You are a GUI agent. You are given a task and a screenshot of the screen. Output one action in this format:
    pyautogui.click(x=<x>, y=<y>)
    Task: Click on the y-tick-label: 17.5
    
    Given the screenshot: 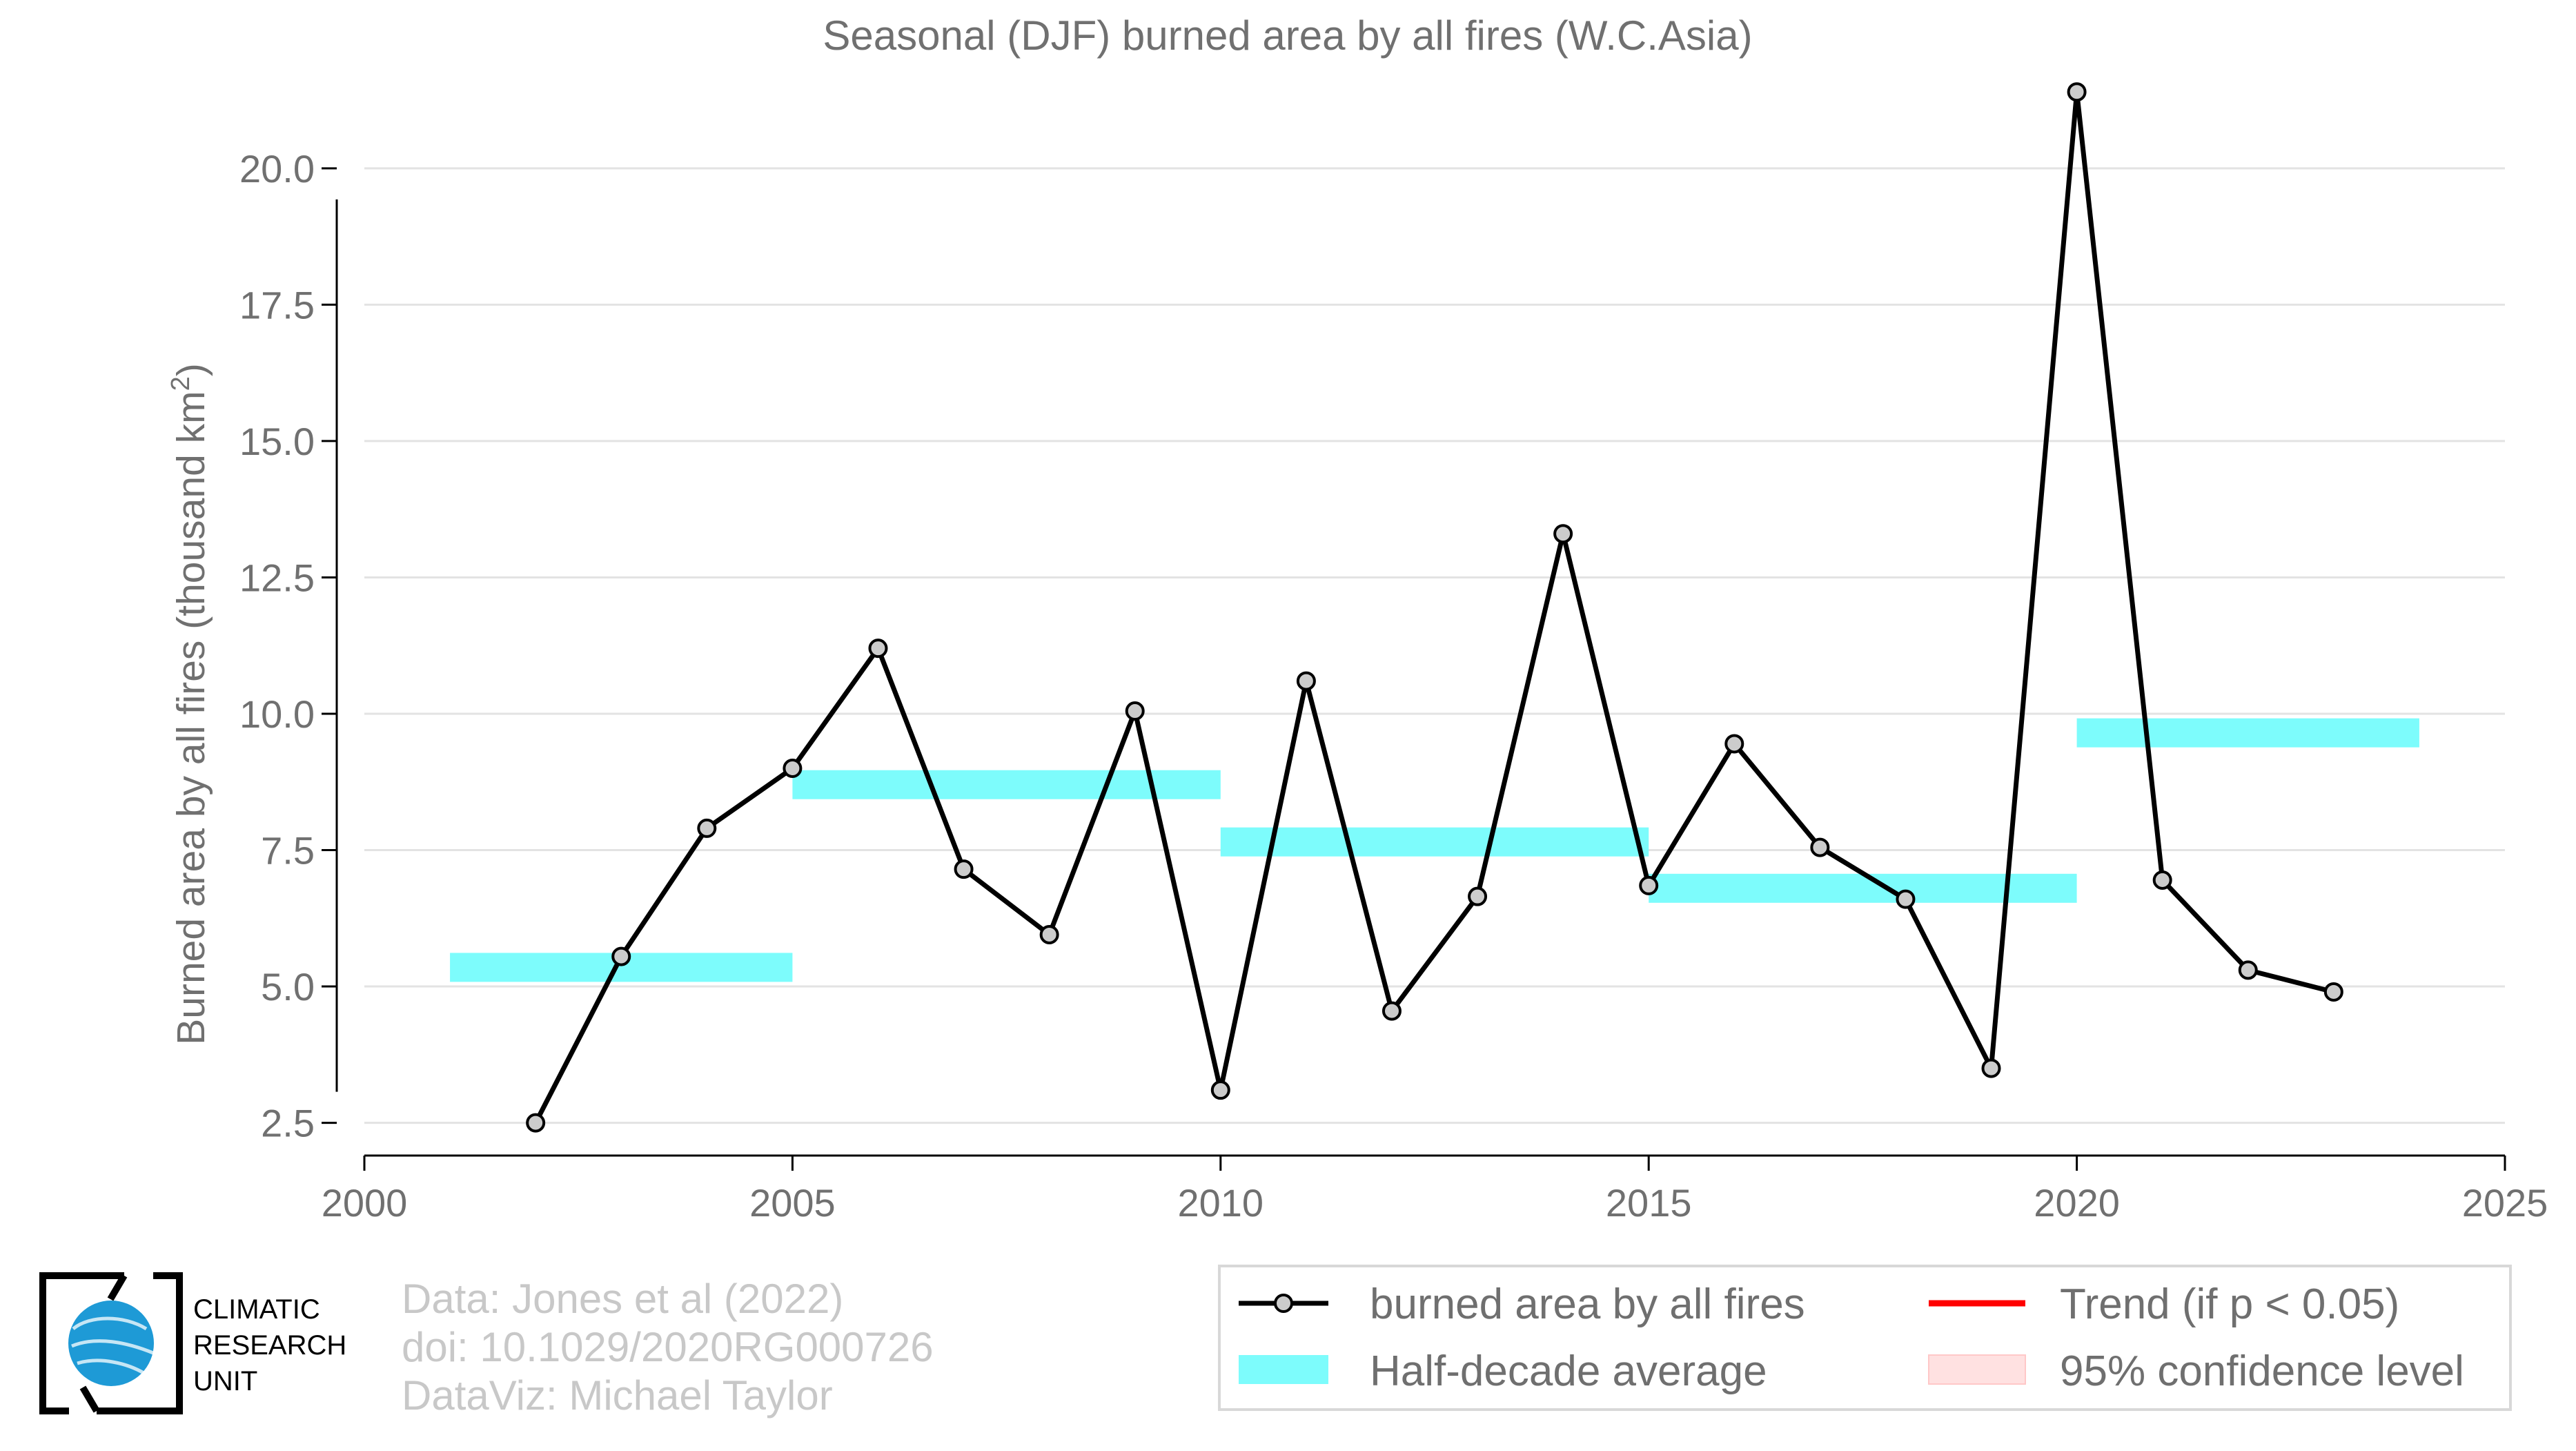 What is the action you would take?
    pyautogui.click(x=277, y=305)
    